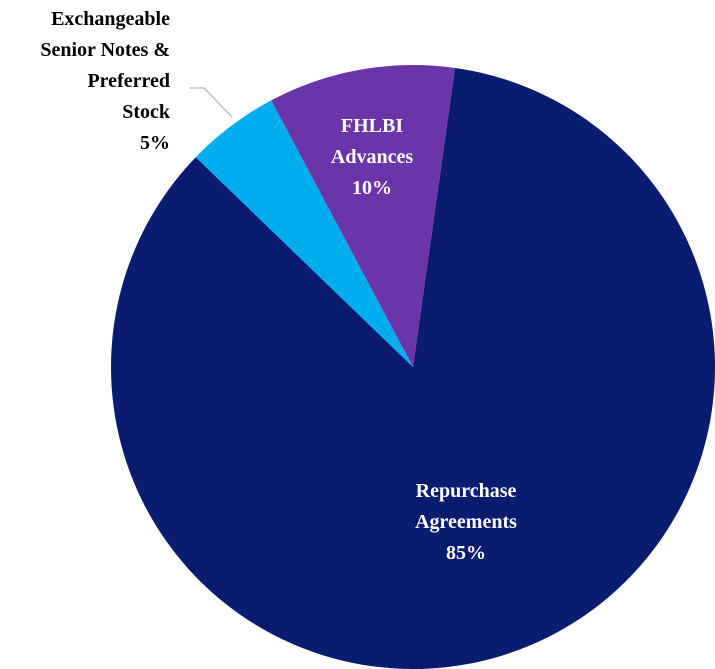  What do you see at coordinates (466, 553) in the screenshot?
I see `value-label: 85%` at bounding box center [466, 553].